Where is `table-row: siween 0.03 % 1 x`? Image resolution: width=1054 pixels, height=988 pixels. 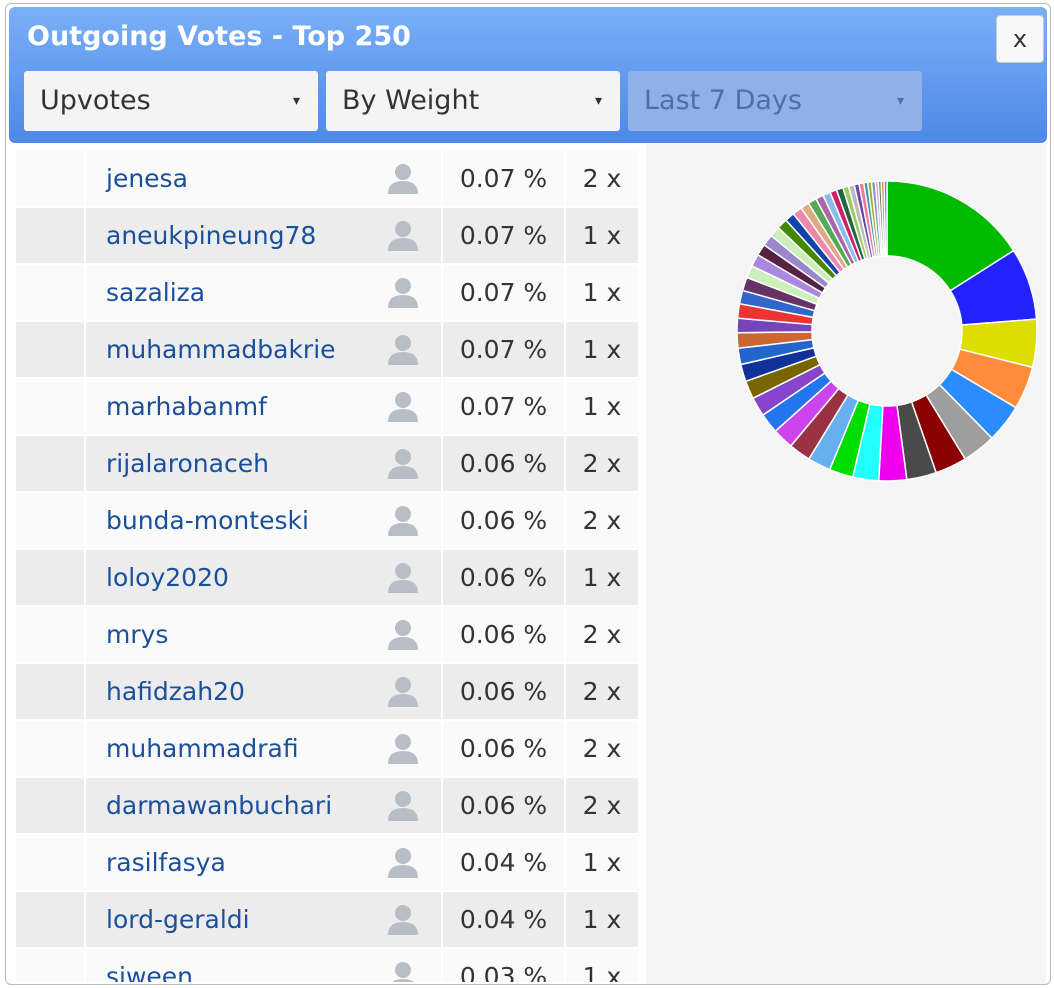 table-row: siween 0.03 % 1 x is located at coordinates (328, 965).